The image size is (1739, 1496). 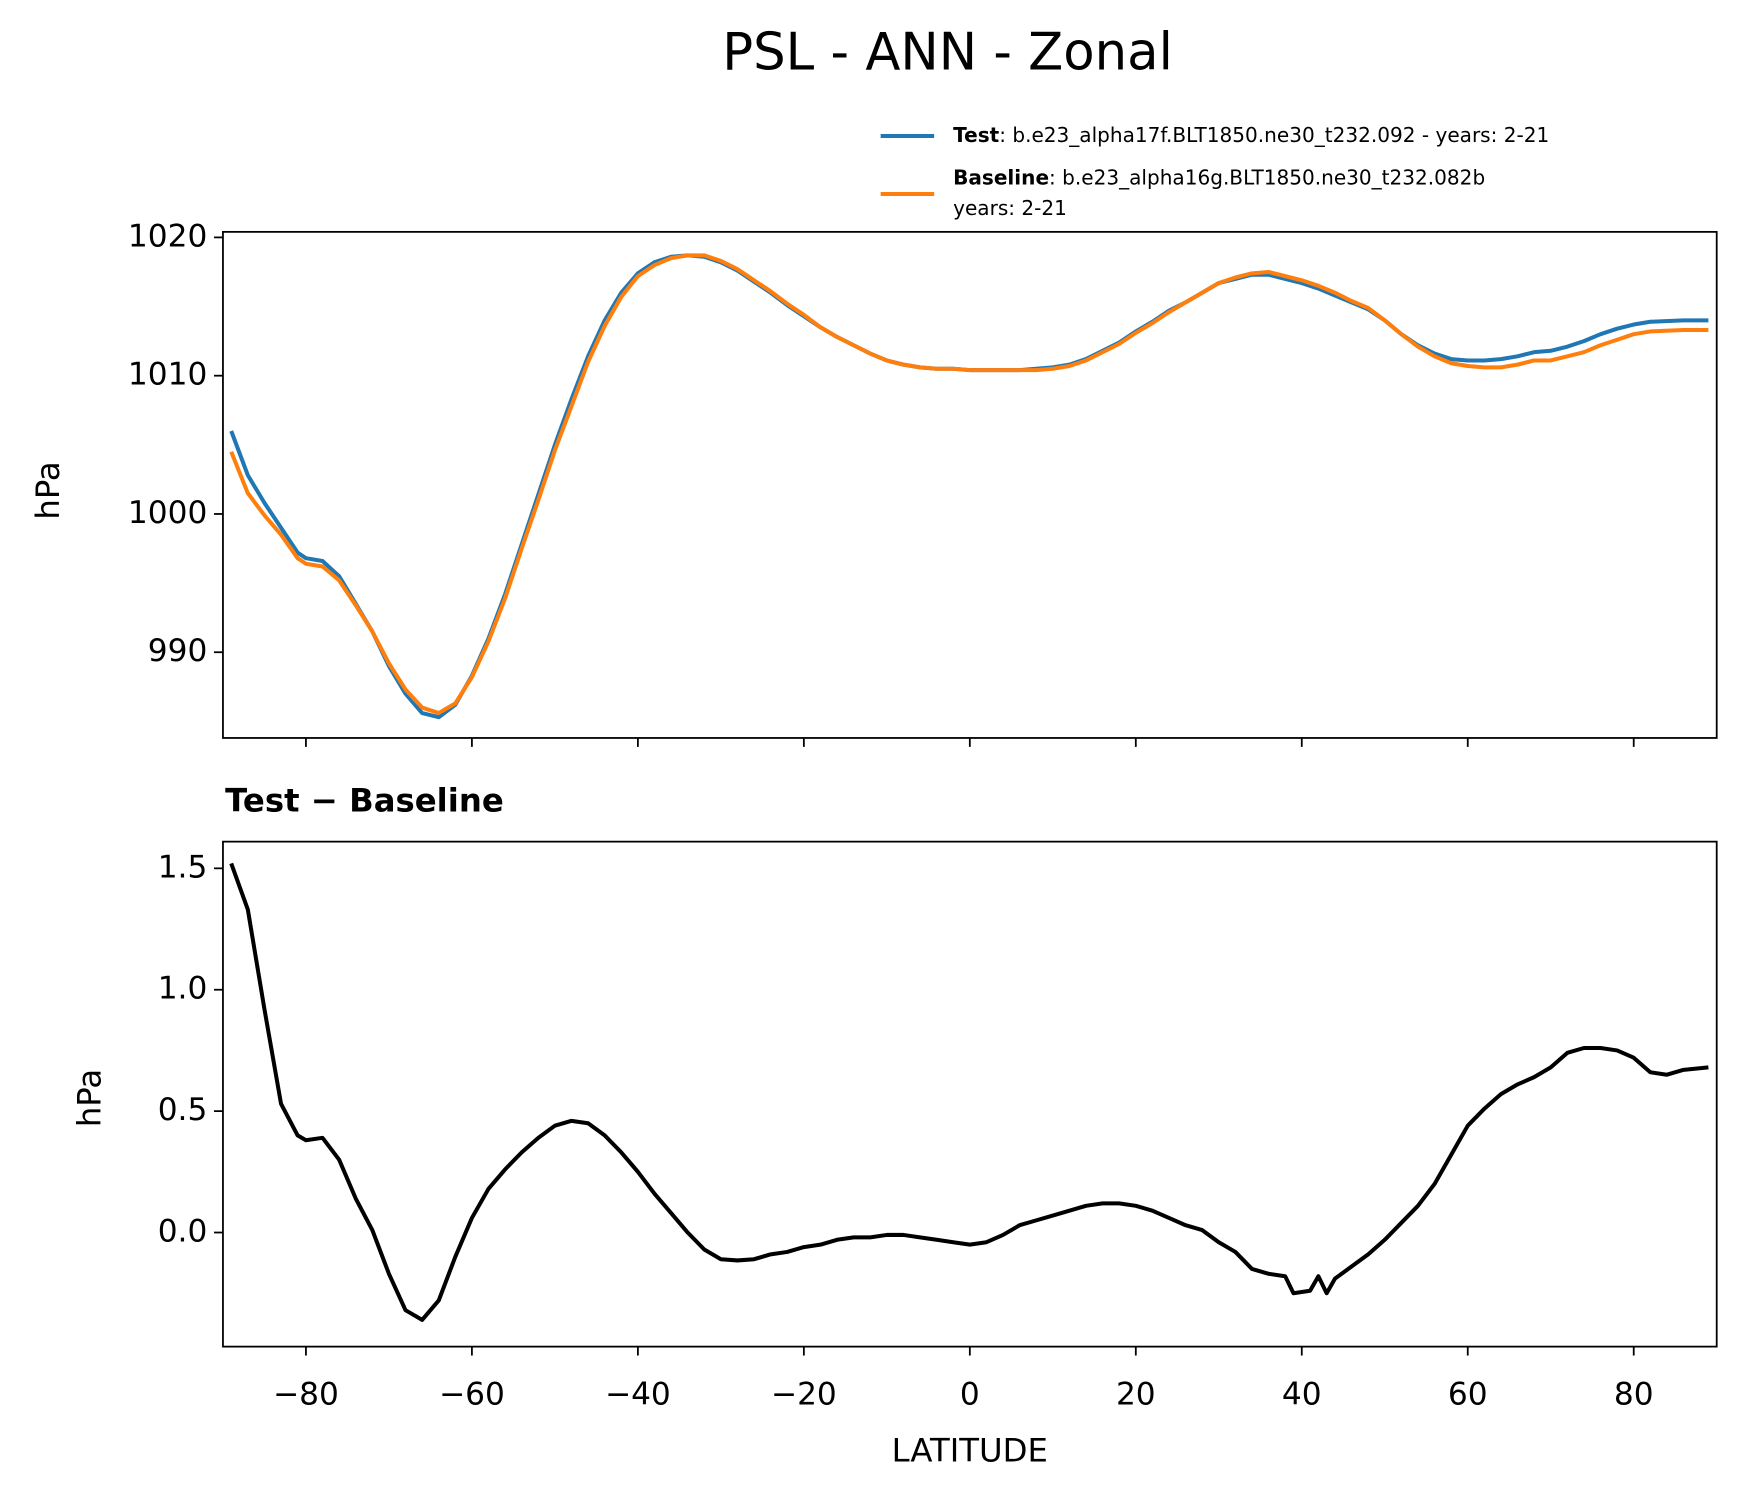 I want to click on x-tick-label: −80, so click(x=306, y=1395).